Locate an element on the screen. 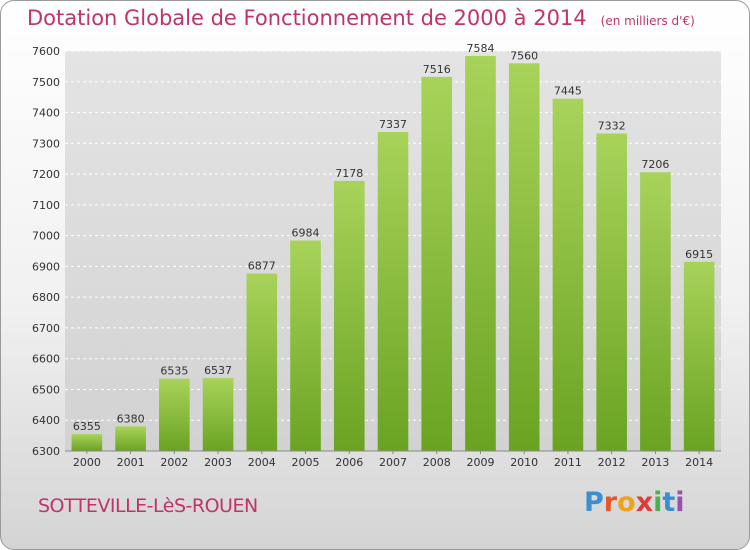 Image resolution: width=750 pixels, height=550 pixels. chart-subtitle: (en milliers d'€) is located at coordinates (647, 21).